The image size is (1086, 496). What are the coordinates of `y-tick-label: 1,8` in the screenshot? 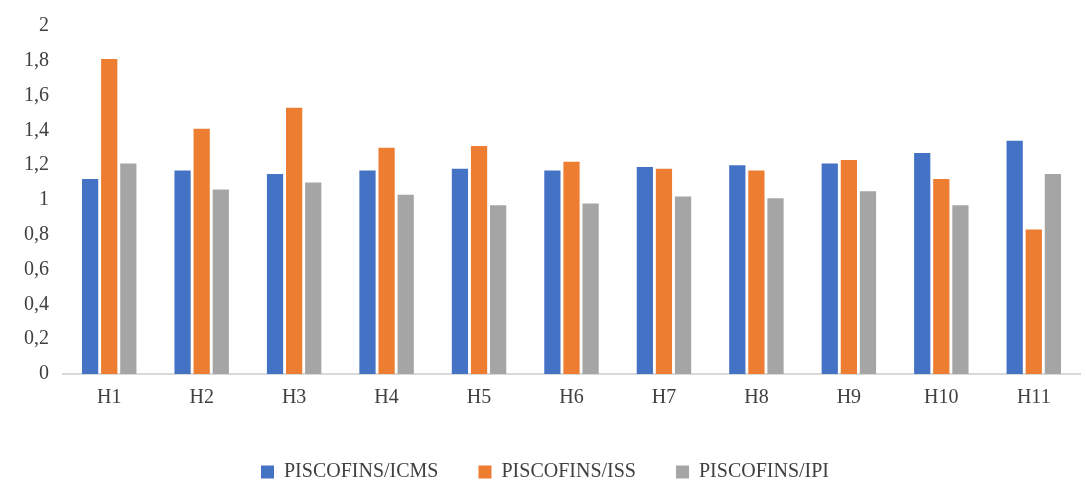 It's located at (36, 59).